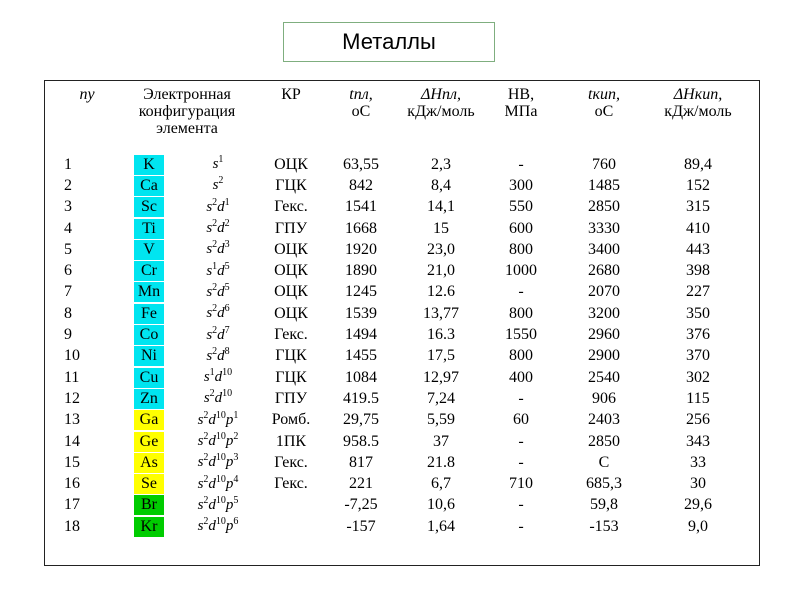  Describe the element at coordinates (72, 356) in the screenshot. I see `row-number: 10` at that location.